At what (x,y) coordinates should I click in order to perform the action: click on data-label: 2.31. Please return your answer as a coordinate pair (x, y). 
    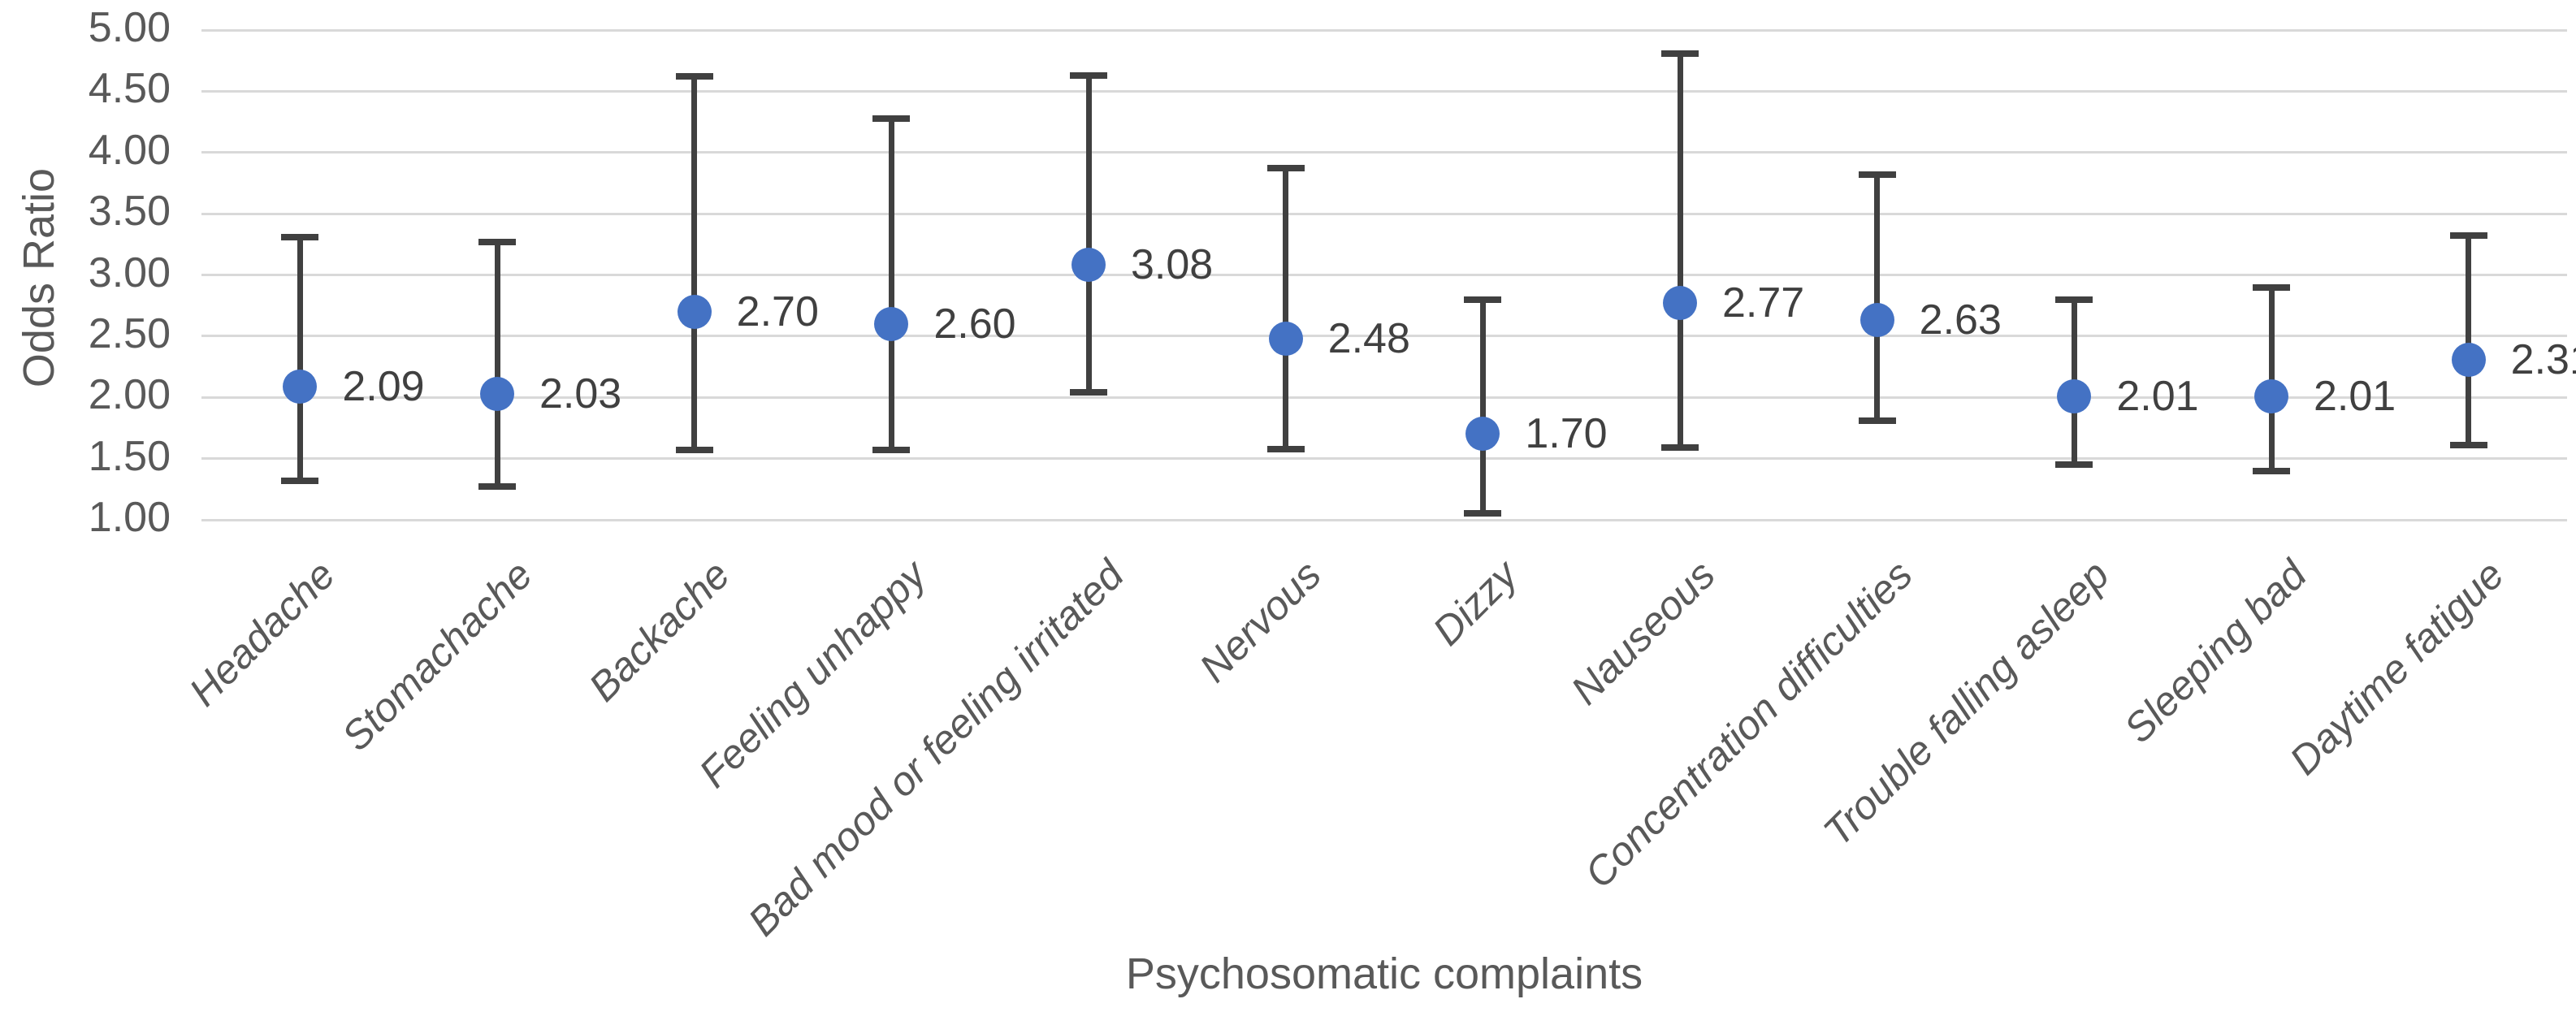
    Looking at the image, I should click on (2543, 359).